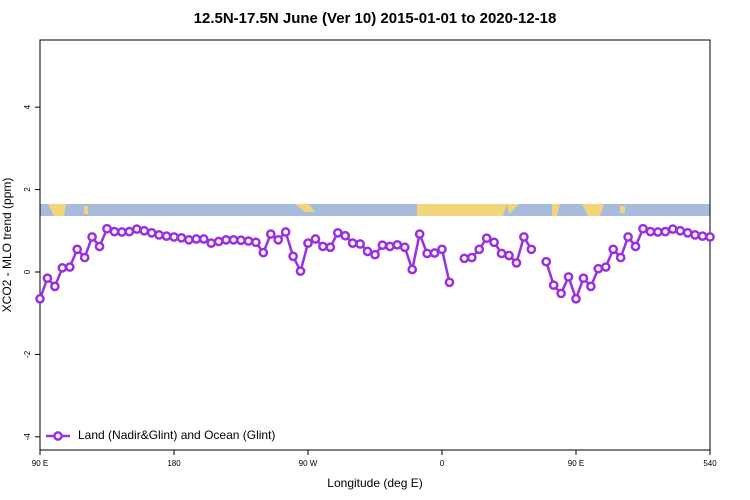  Describe the element at coordinates (374, 265) in the screenshot. I see `series-line` at that location.